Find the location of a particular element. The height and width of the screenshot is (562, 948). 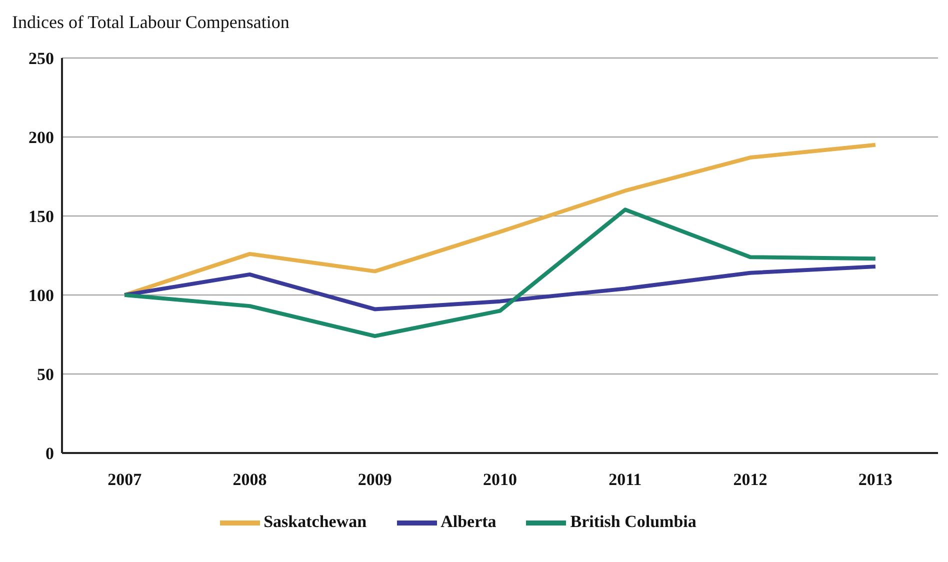

legend-label: Alberta is located at coordinates (468, 521).